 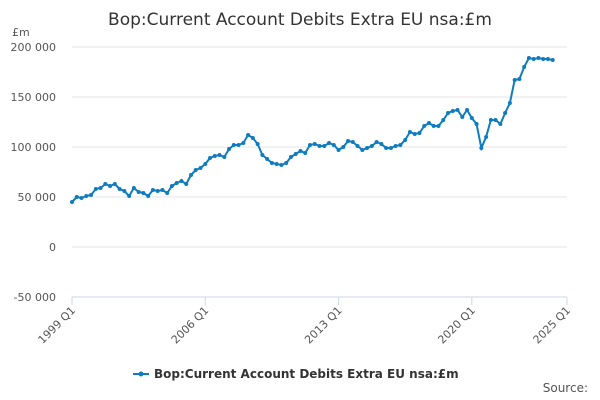 What do you see at coordinates (52, 247) in the screenshot?
I see `y-tick-label: 0` at bounding box center [52, 247].